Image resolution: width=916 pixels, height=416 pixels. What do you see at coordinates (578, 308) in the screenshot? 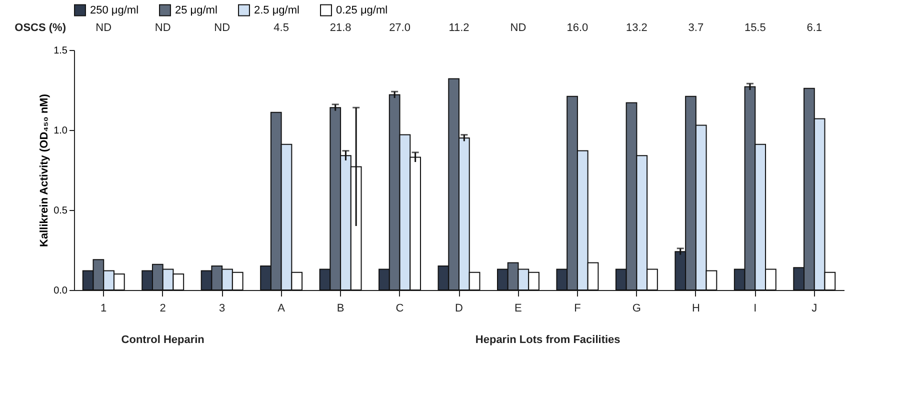
I see `x-tick-label: F` at bounding box center [578, 308].